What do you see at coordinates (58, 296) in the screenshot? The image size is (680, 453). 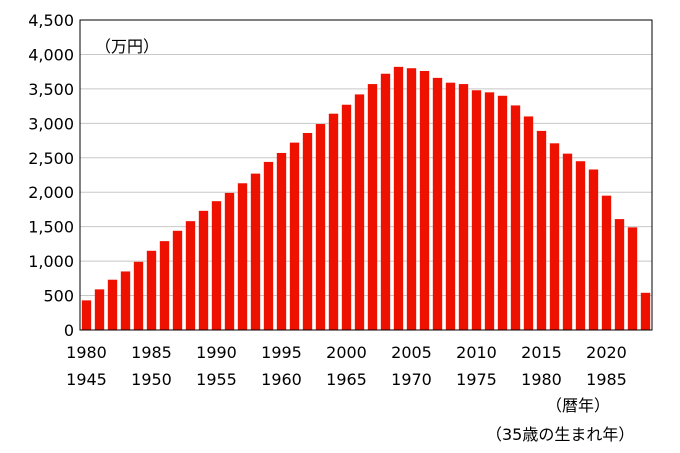 I see `y-tick-label: 500` at bounding box center [58, 296].